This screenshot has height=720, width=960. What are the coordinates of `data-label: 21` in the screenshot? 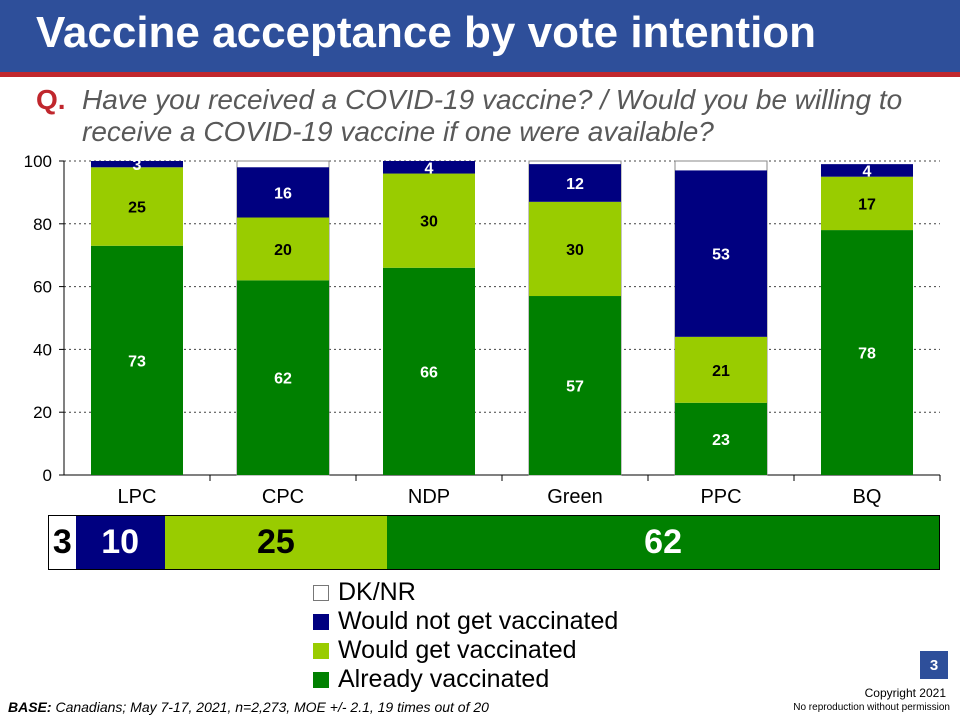 It's located at (721, 371).